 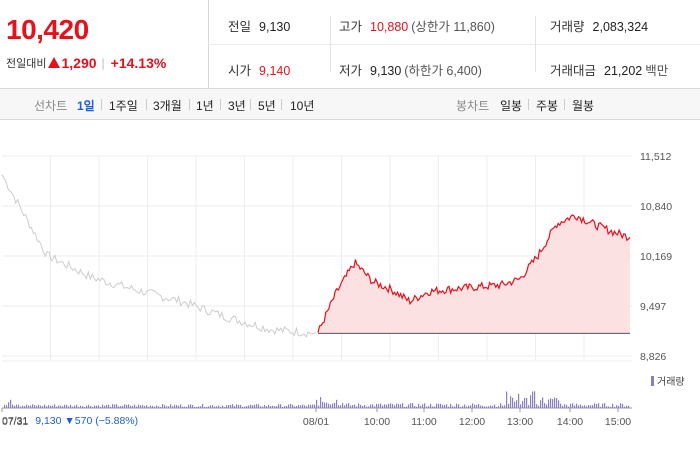 I want to click on tab-1w: 1주일, so click(x=123, y=106).